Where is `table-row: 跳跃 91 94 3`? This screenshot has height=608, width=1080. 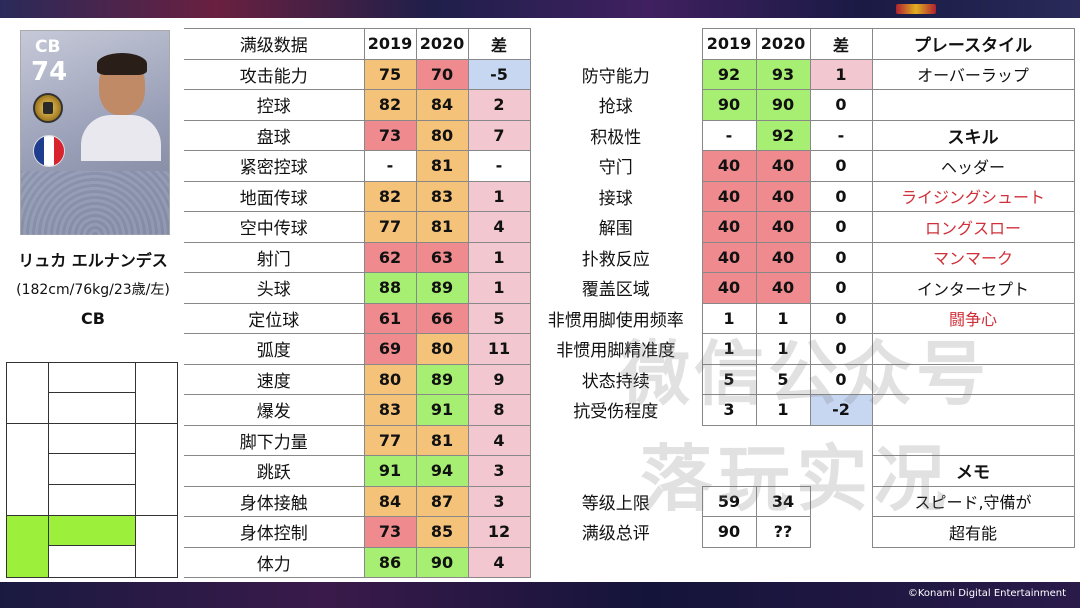
table-row: 跳跃 91 94 3 is located at coordinates (357, 471).